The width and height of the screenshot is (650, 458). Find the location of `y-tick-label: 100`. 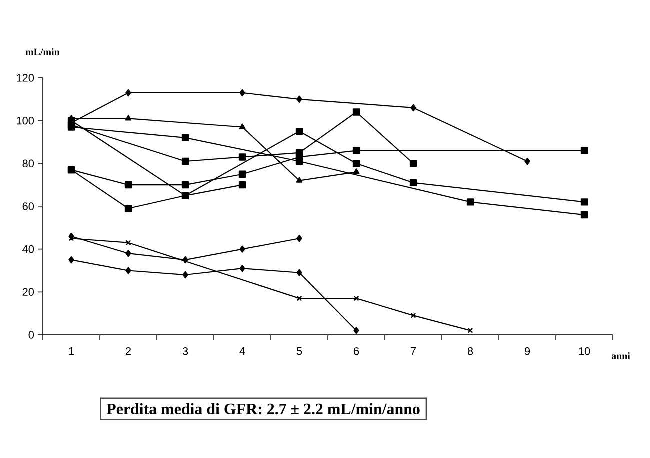

y-tick-label: 100 is located at coordinates (25, 120).